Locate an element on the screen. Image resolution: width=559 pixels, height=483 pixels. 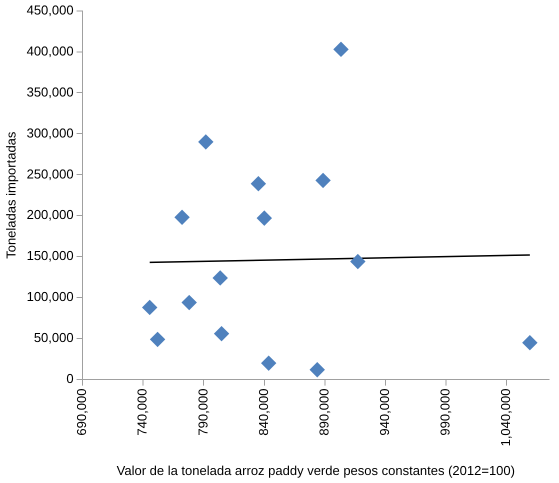
x-tick-label: 790,000 is located at coordinates (202, 412).